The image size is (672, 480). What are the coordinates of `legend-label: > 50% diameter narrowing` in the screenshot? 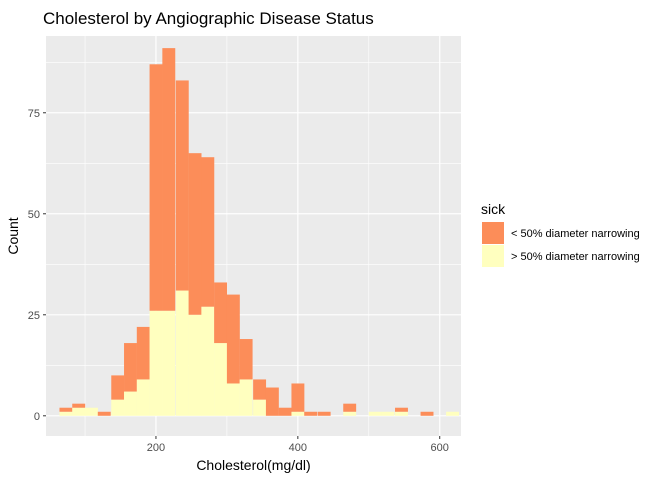 It's located at (575, 257).